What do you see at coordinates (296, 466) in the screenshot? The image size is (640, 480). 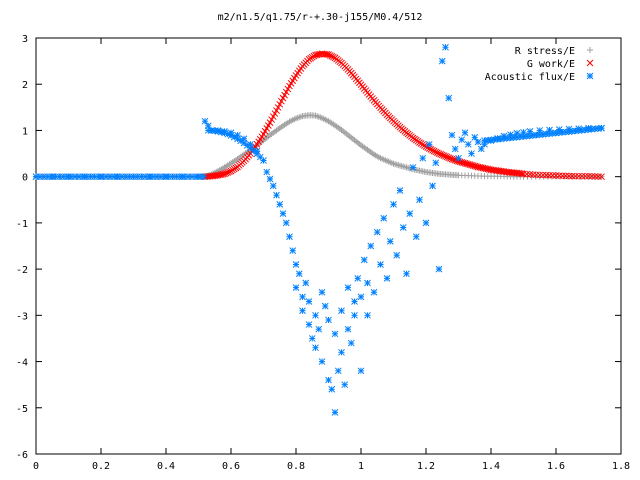 I see `x-tick-label: 0.8` at bounding box center [296, 466].